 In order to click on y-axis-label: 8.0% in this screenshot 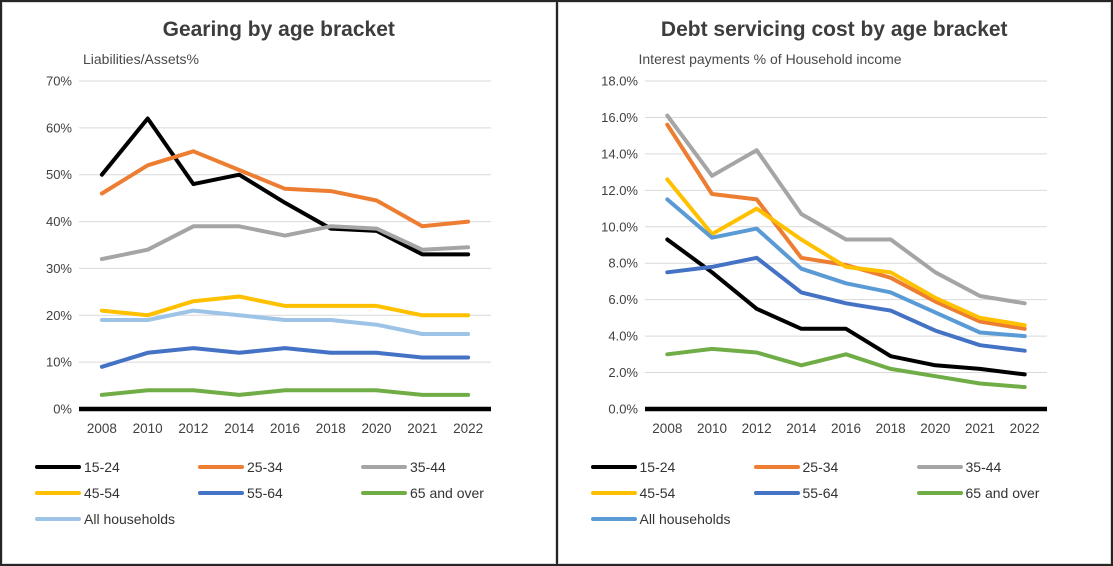, I will do `click(623, 263)`.